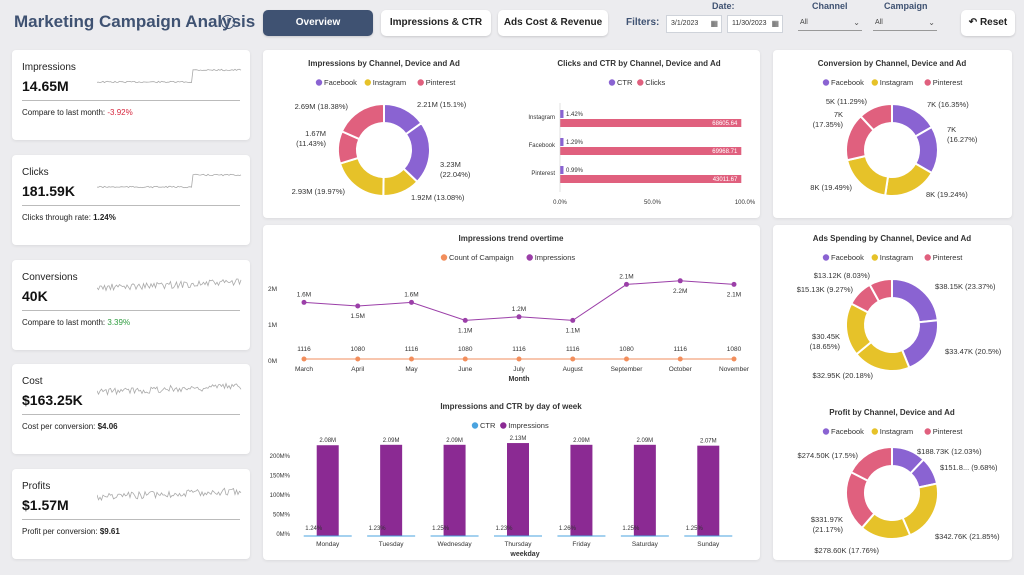 The height and width of the screenshot is (575, 1024). I want to click on reset-button: ↶ Reset, so click(988, 23).